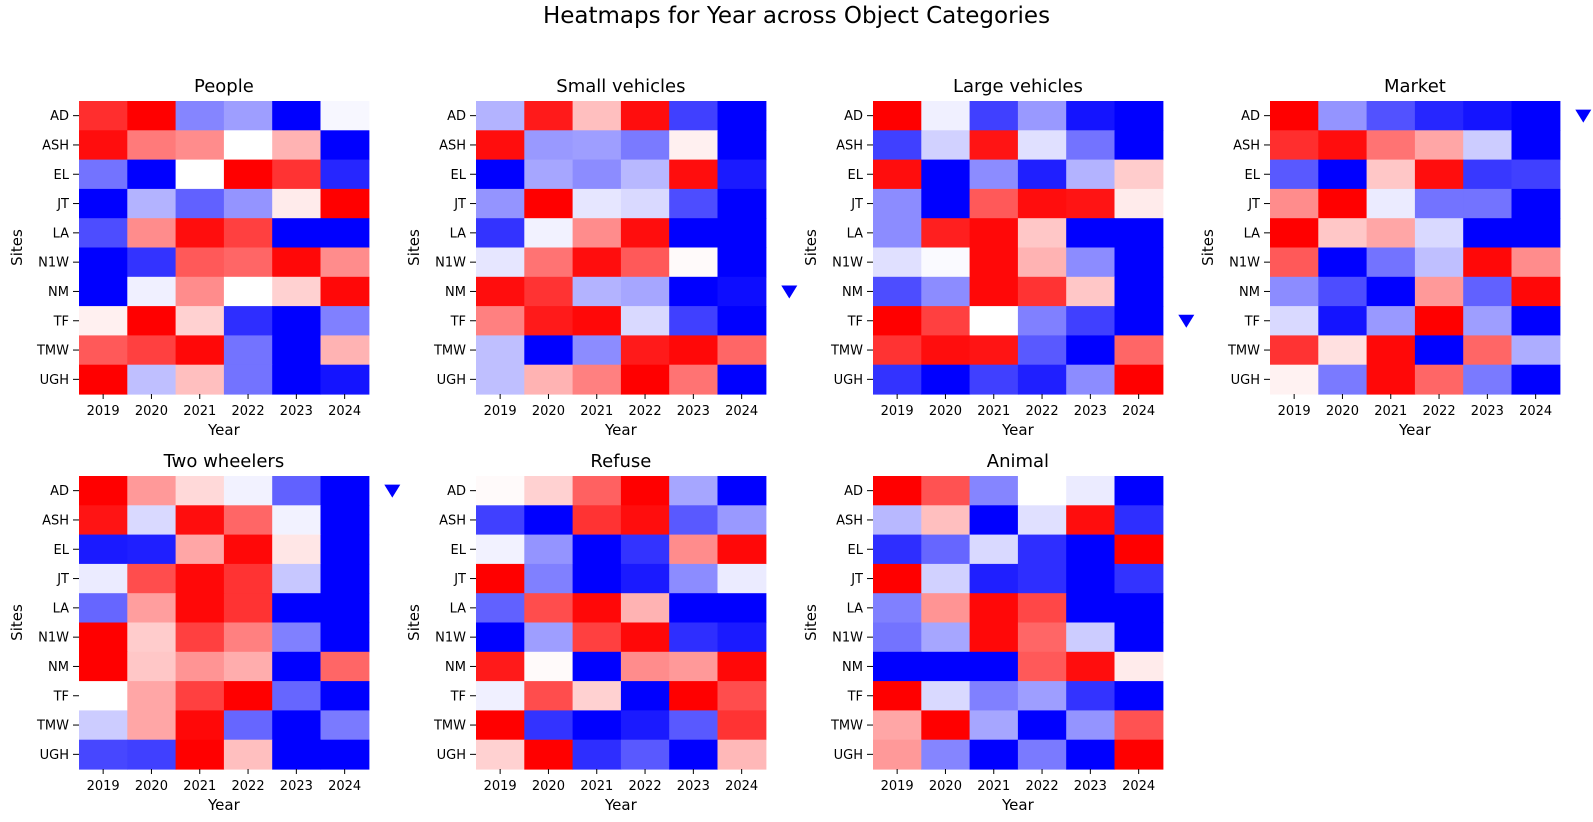 The height and width of the screenshot is (822, 1593). Describe the element at coordinates (789, 292) in the screenshot. I see `triangle-down-marker` at that location.